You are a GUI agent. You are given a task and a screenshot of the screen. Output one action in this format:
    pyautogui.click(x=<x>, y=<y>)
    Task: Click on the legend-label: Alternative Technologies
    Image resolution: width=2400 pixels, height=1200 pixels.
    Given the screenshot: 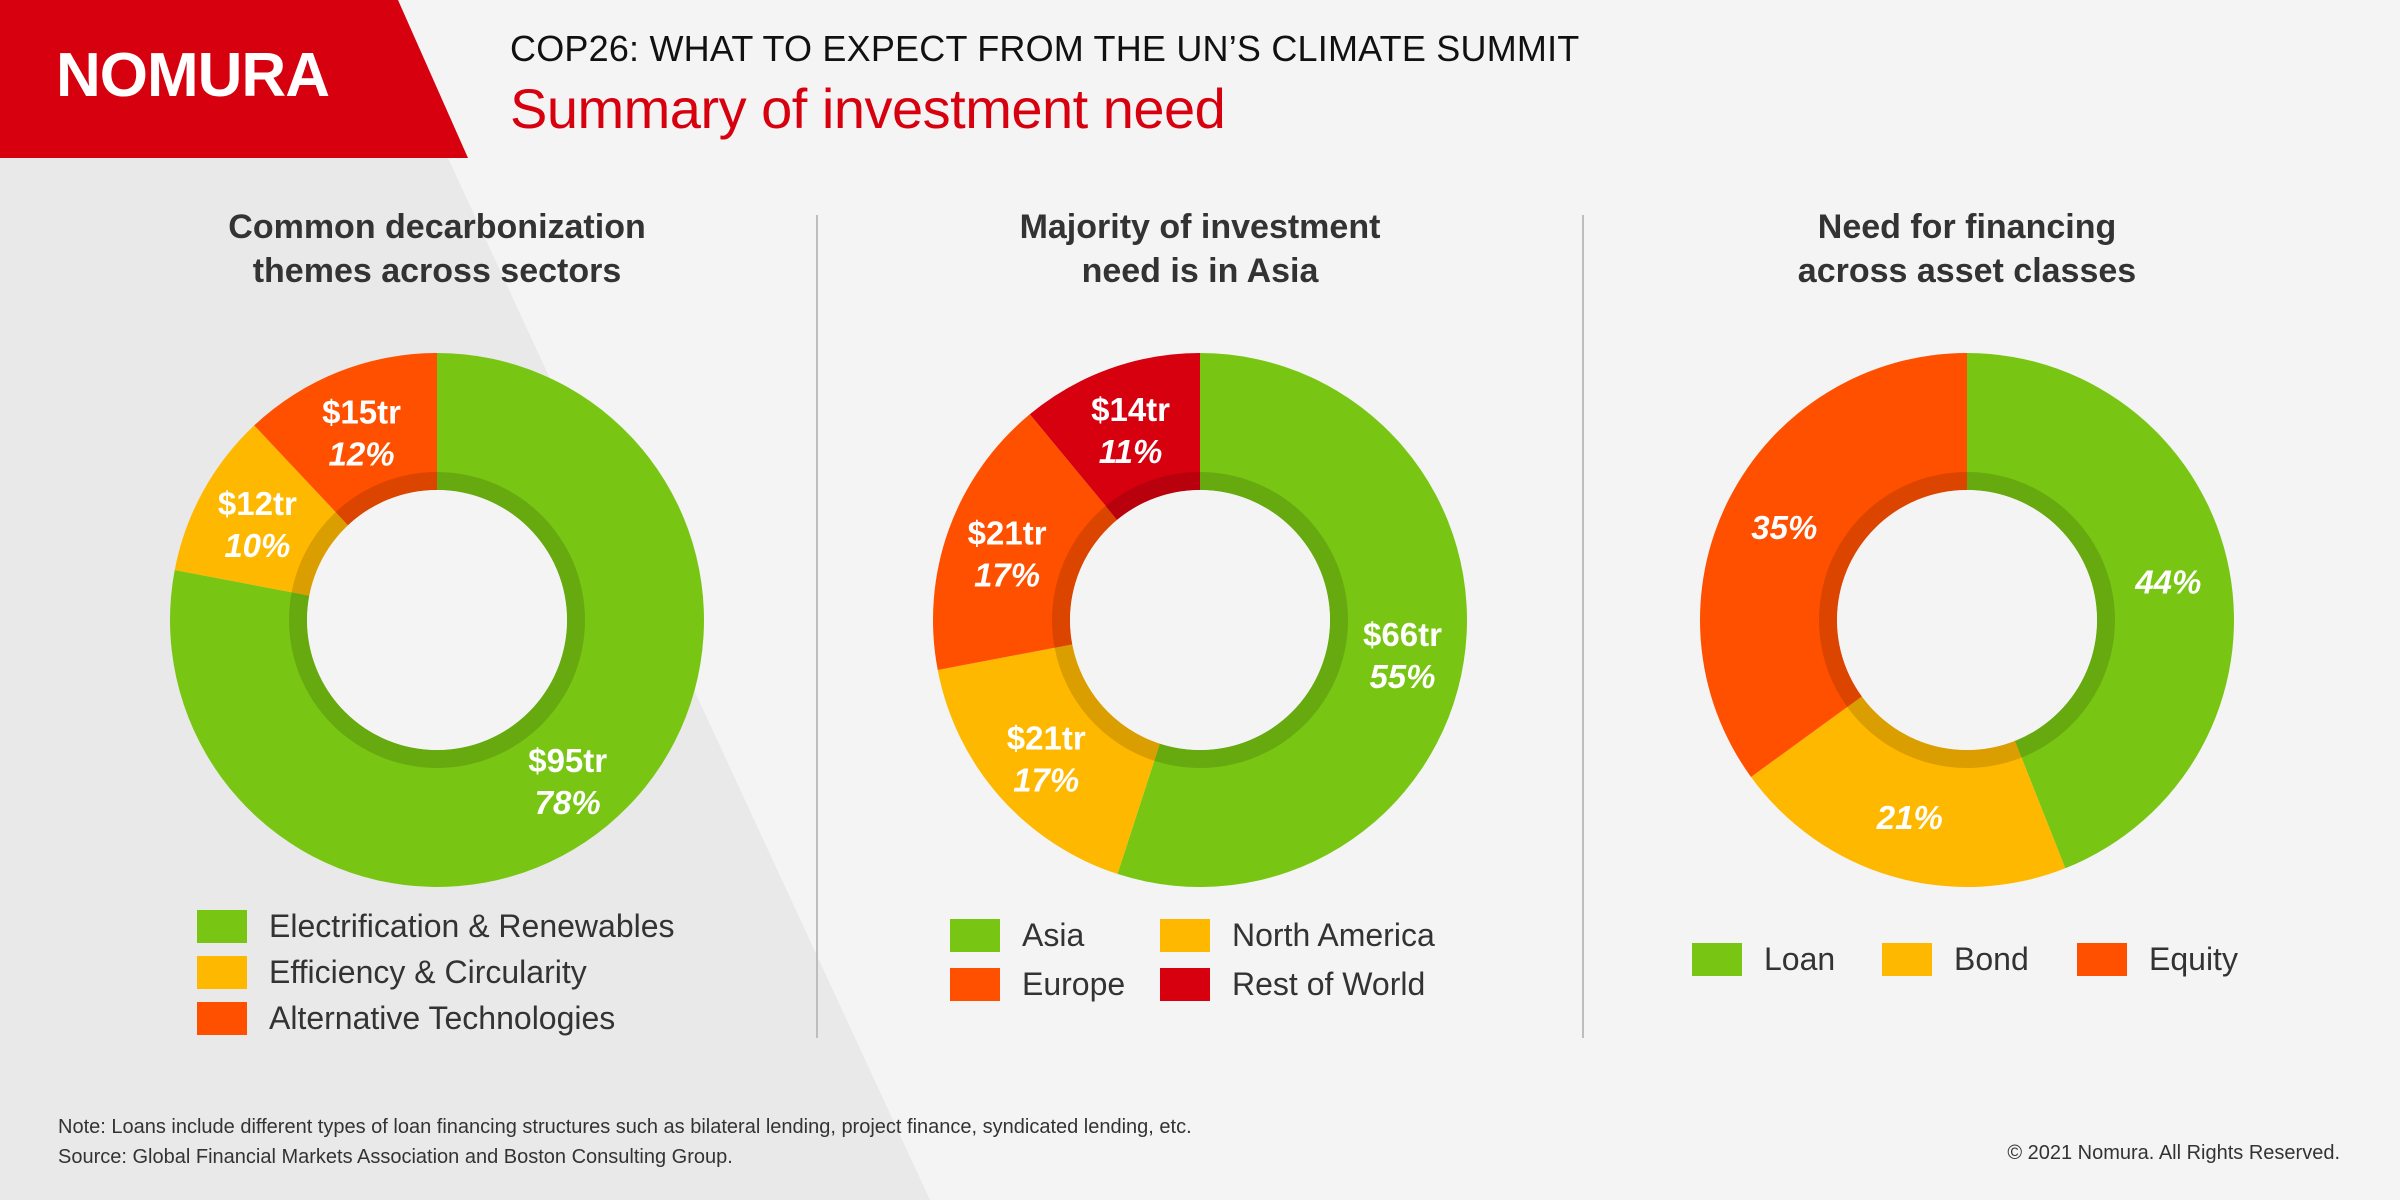 What is the action you would take?
    pyautogui.click(x=442, y=1018)
    